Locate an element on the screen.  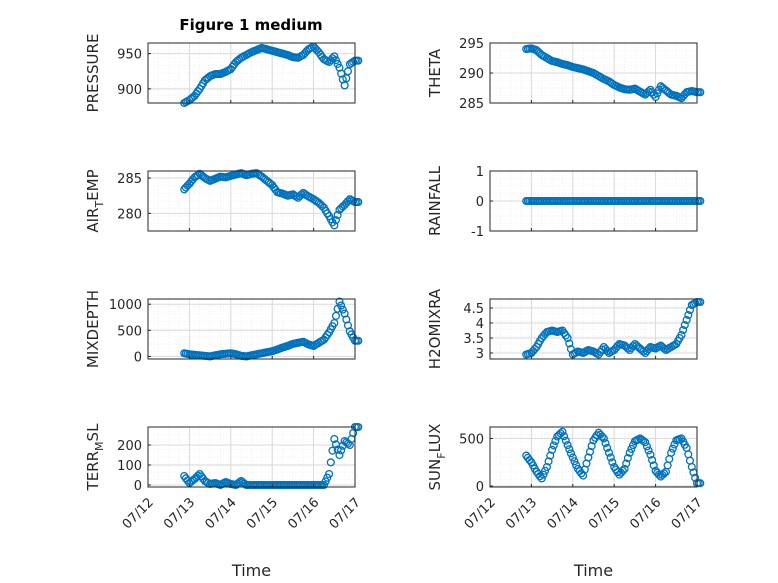
ylabel-main: SUN is located at coordinates (435, 475).